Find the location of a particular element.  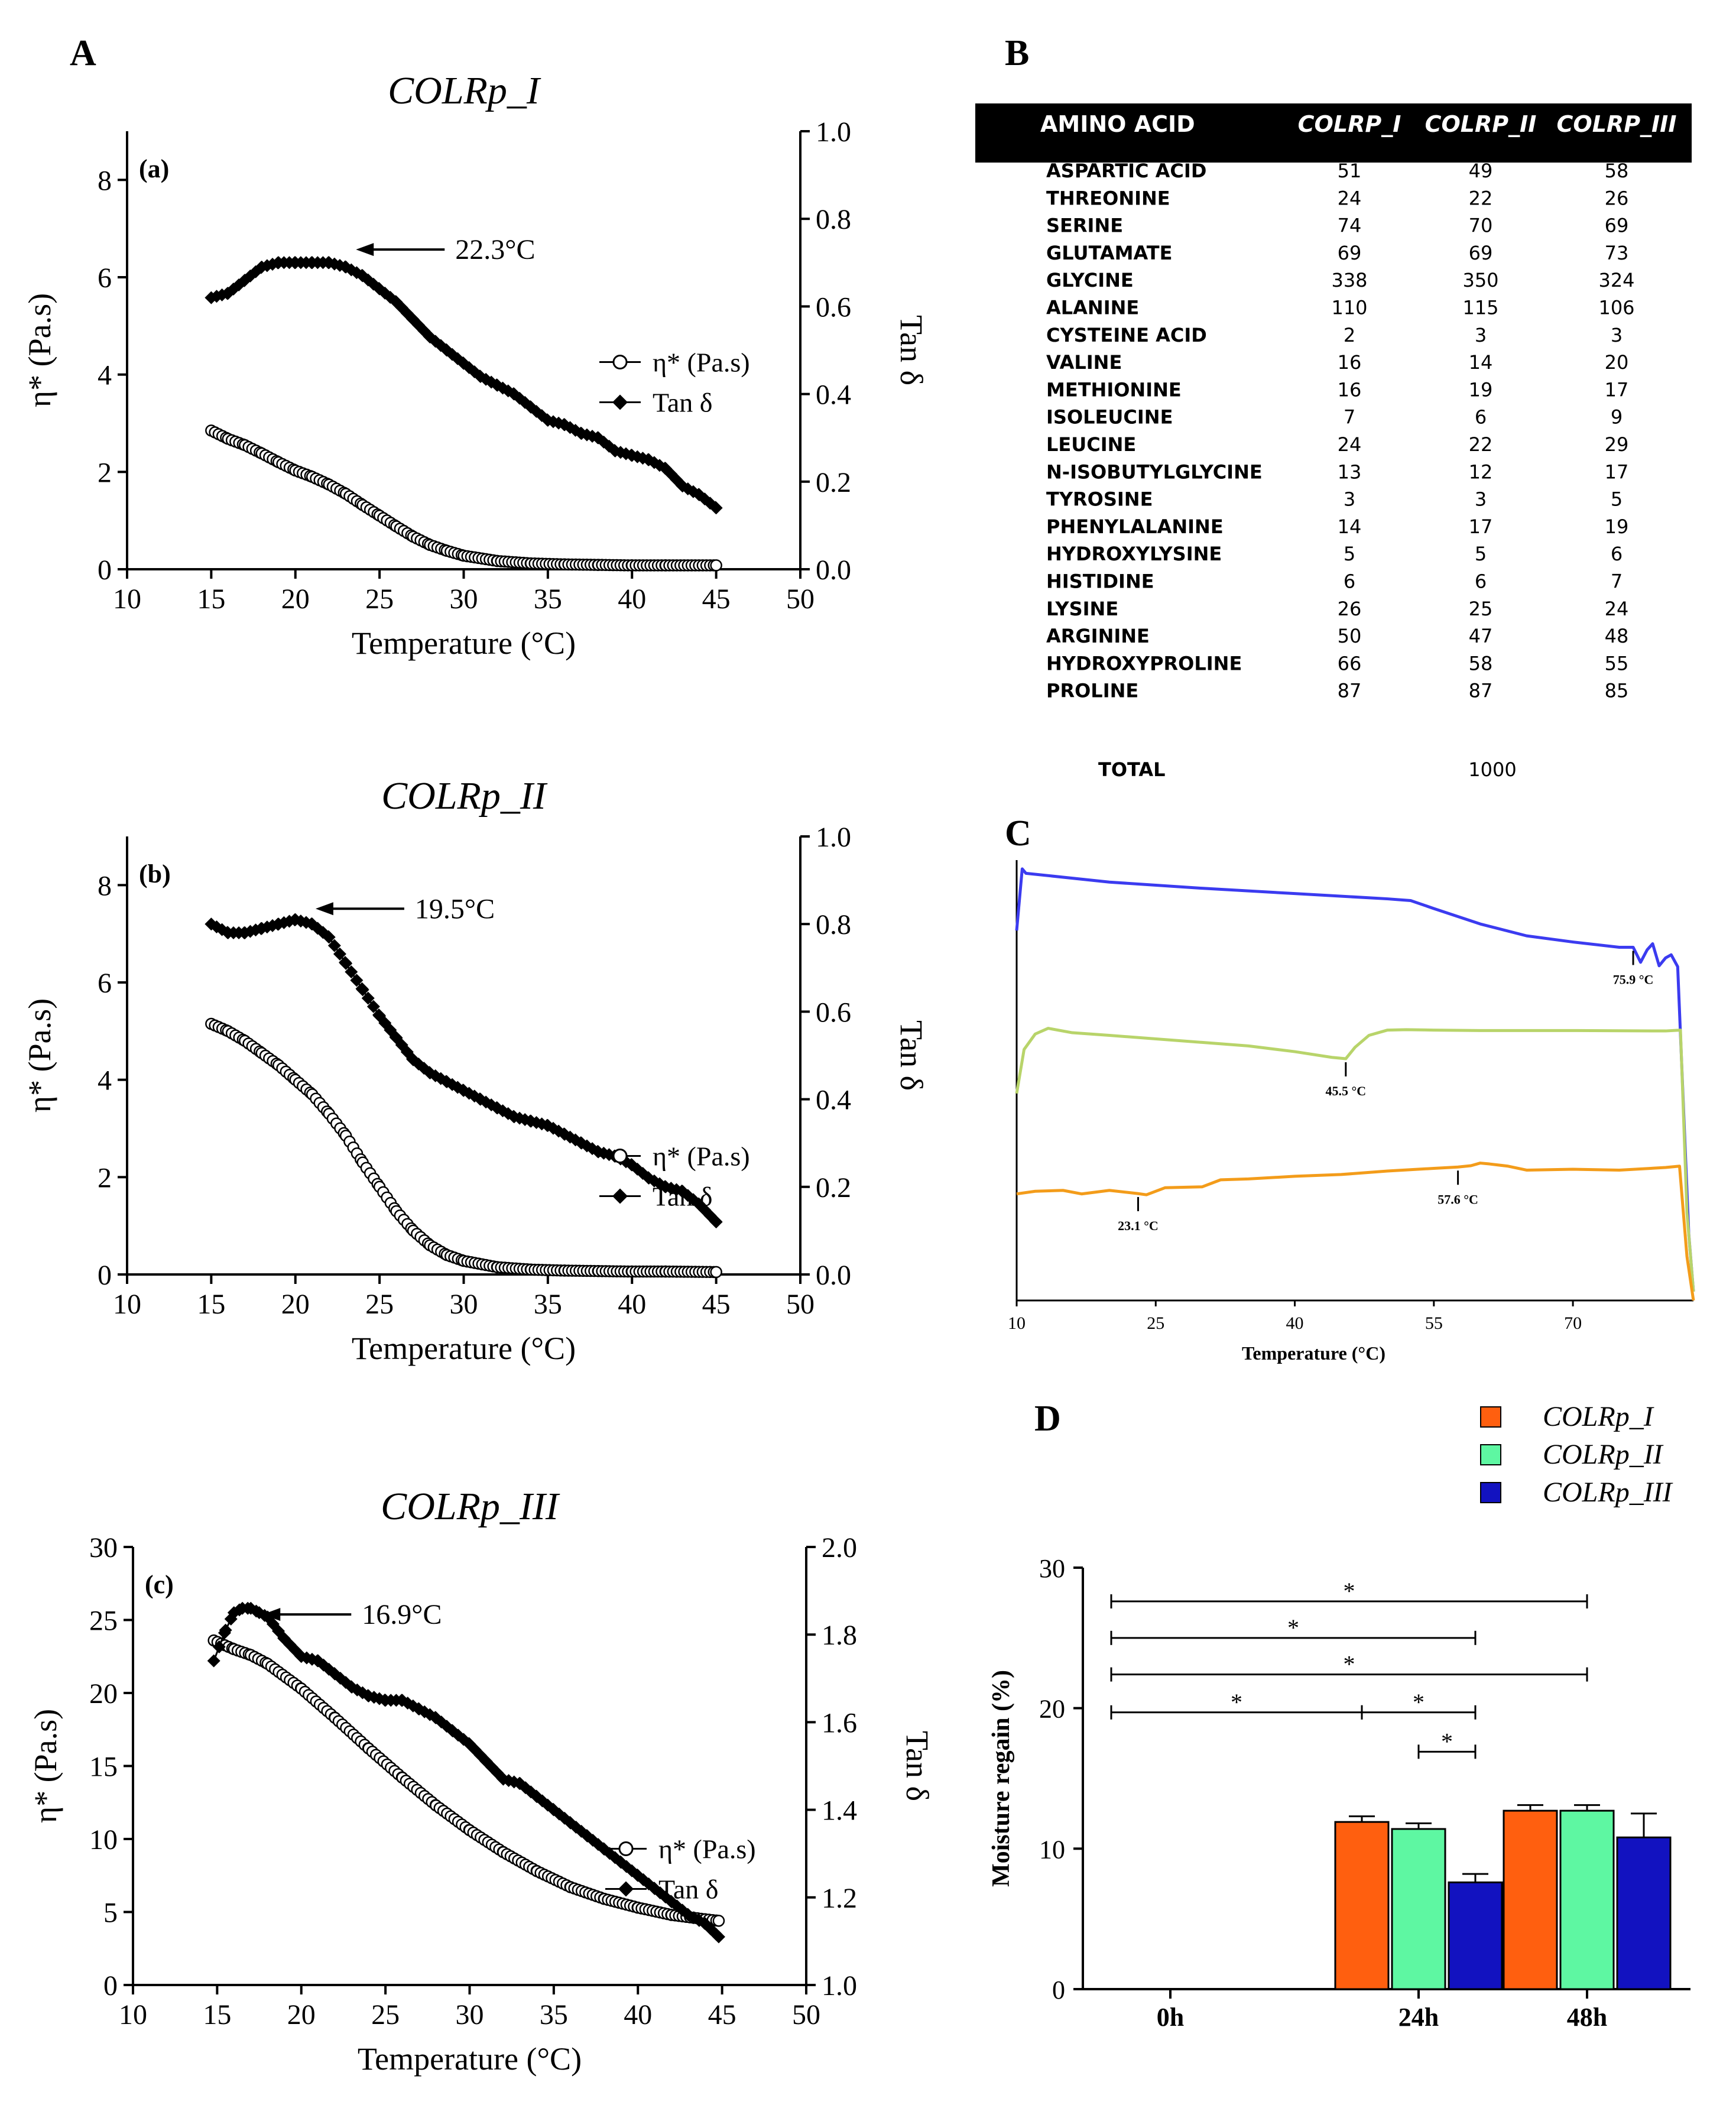

table-cell: 16 is located at coordinates (1350, 389).